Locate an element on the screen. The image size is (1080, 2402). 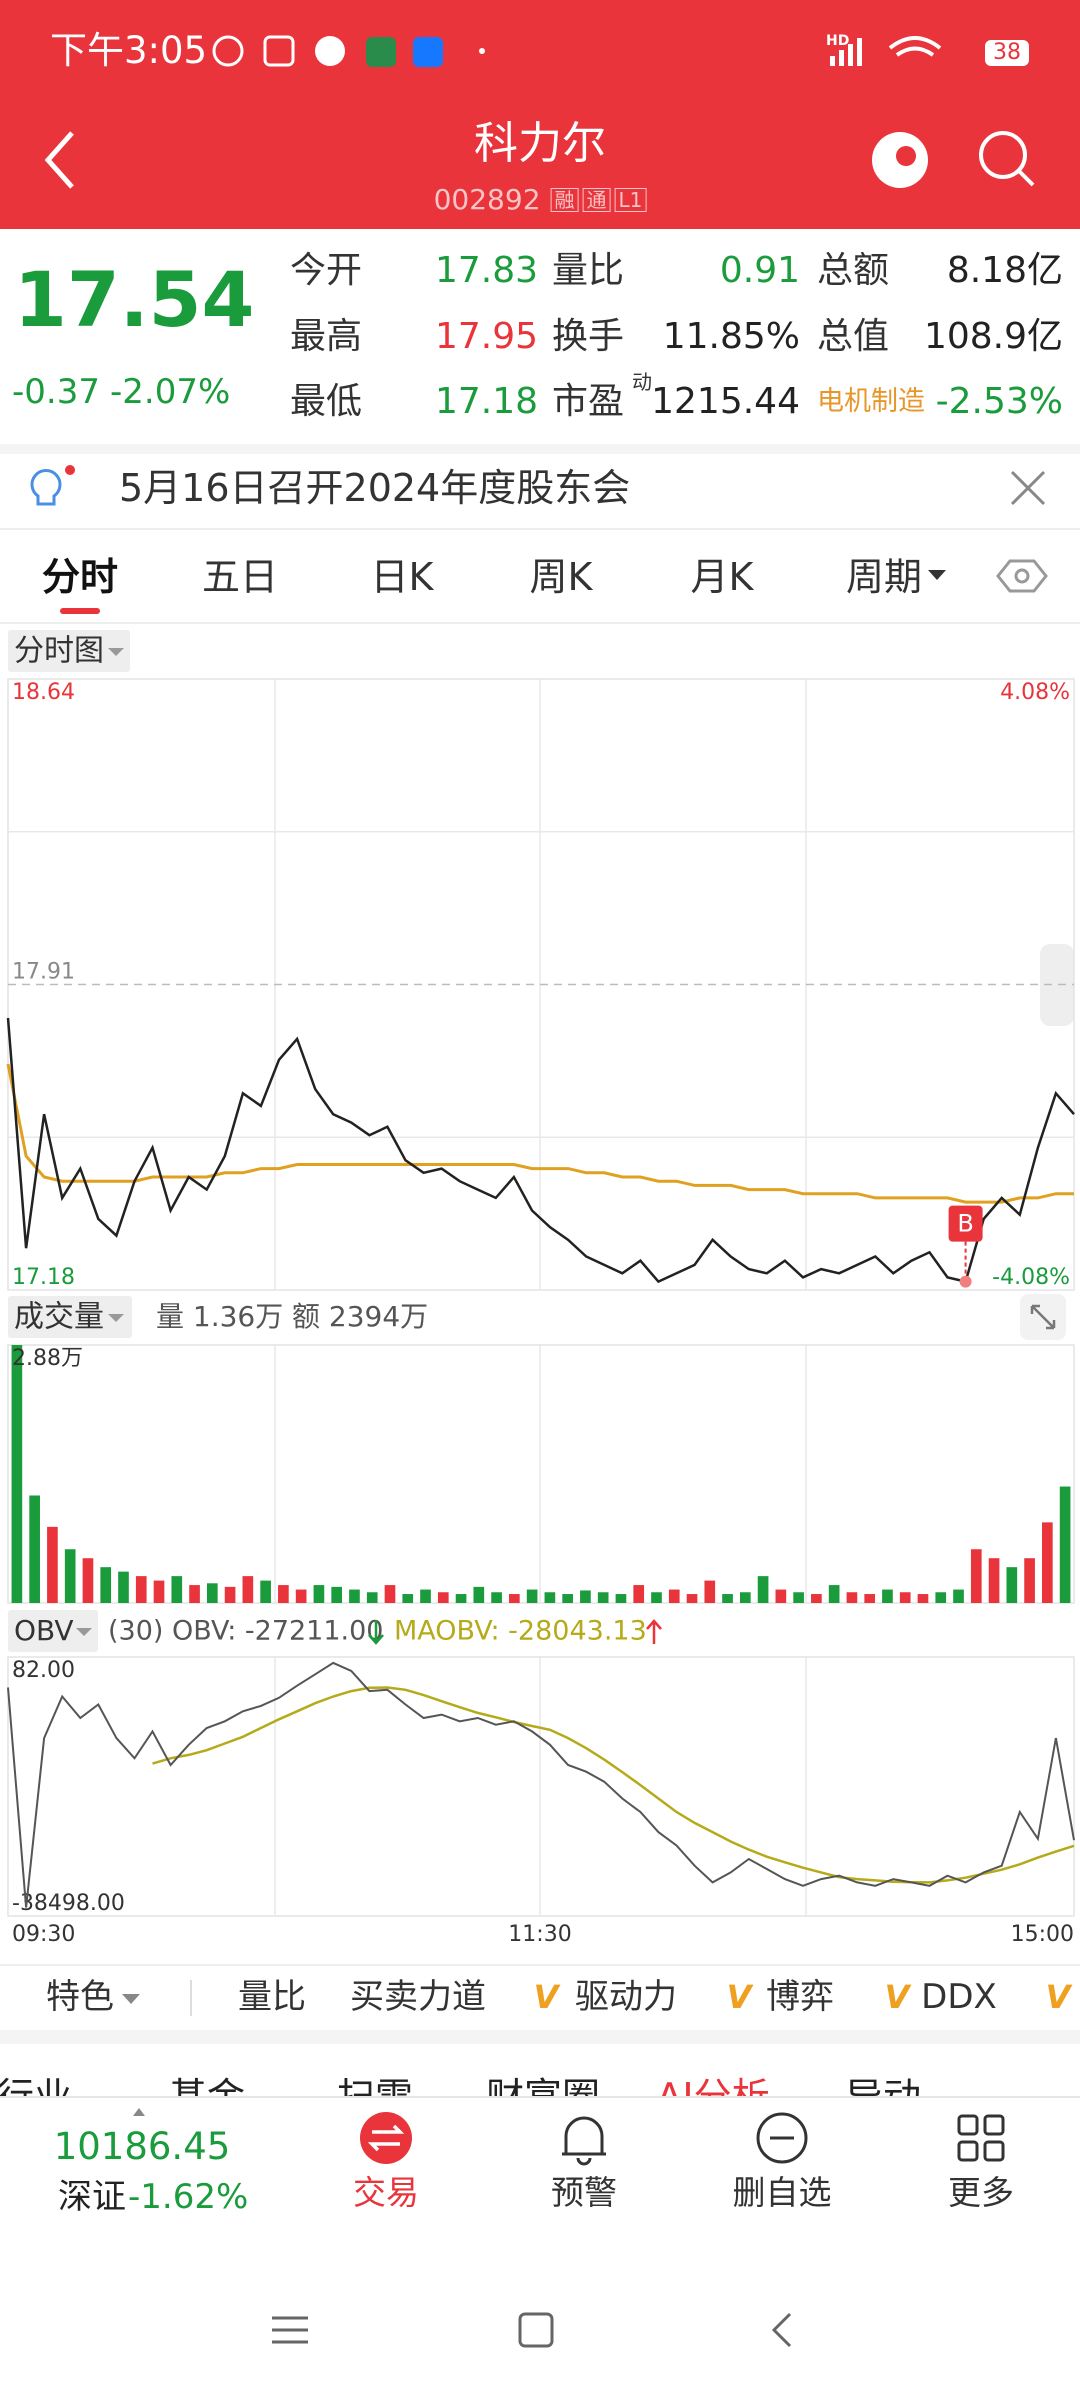
settings-dot is located at coordinates (1022, 576).